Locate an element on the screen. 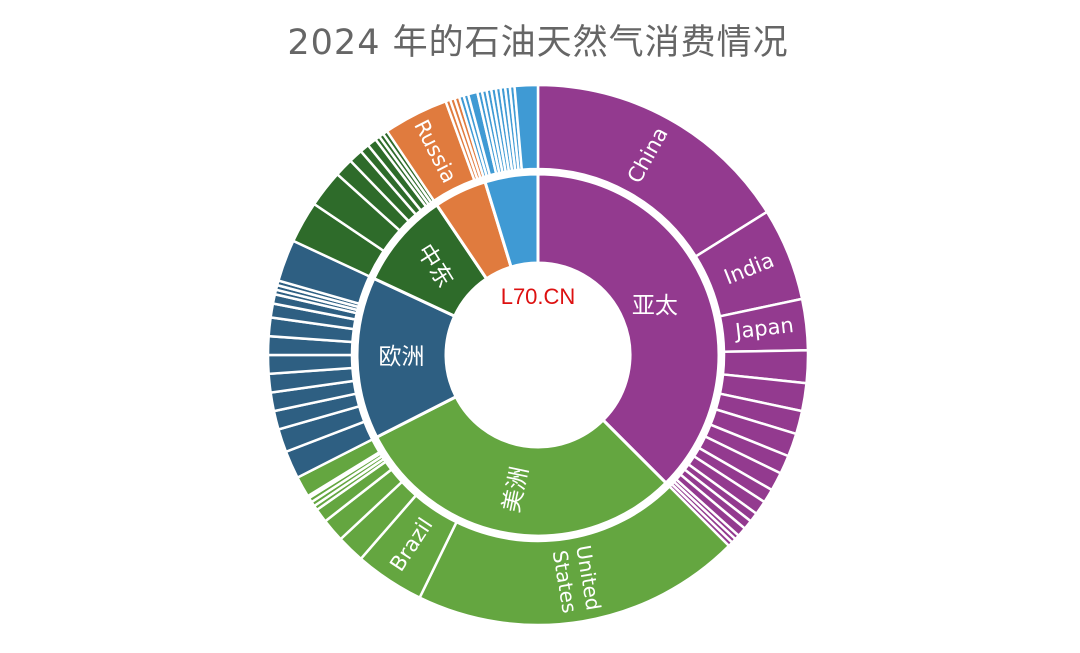 This screenshot has height=653, width=1080. region-label: 欧洲 is located at coordinates (402, 357).